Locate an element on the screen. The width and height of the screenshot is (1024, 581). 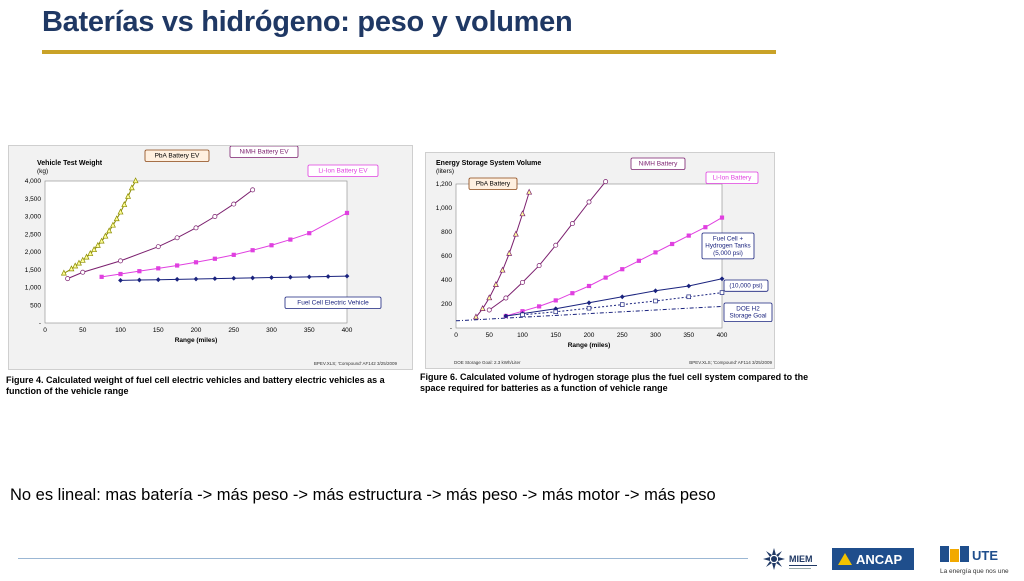
y-tick-label: 1,000 is located at coordinates (33, 288).